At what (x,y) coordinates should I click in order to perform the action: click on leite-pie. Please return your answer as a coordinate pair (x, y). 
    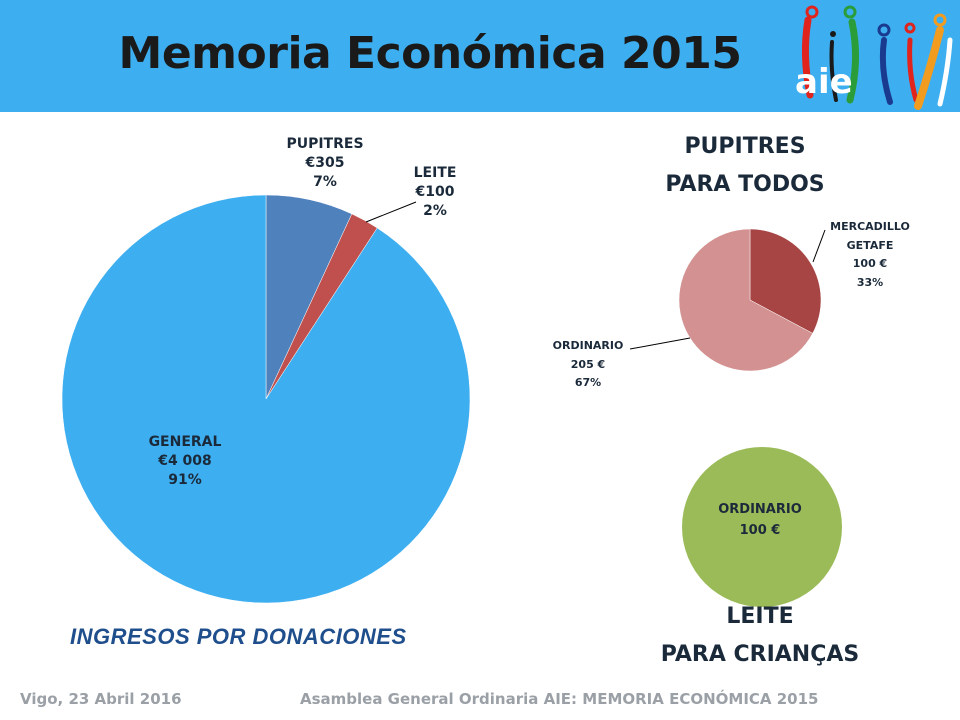
    Looking at the image, I should click on (762, 527).